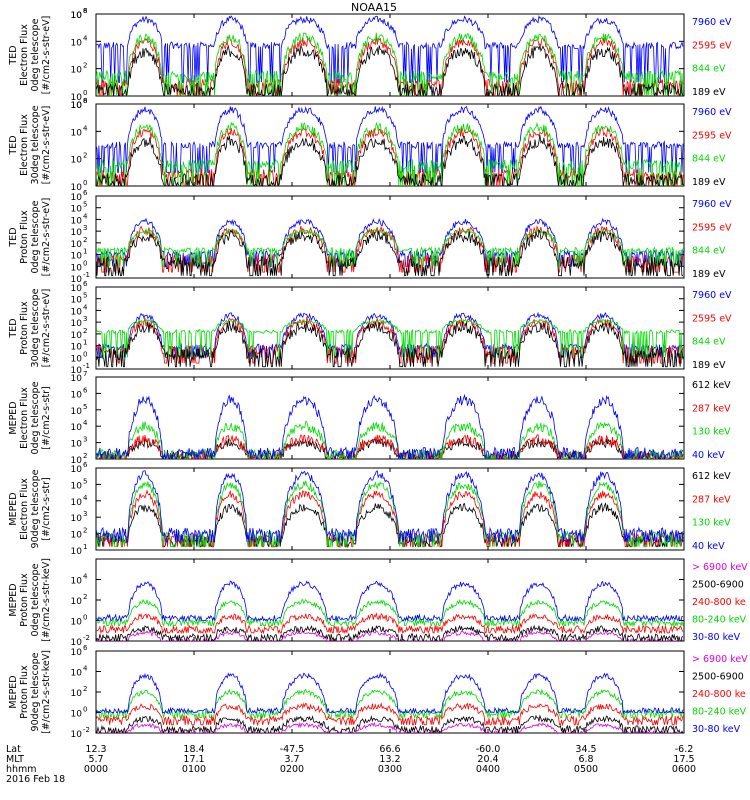  I want to click on y-axis-label: Electron Flux, so click(24, 55).